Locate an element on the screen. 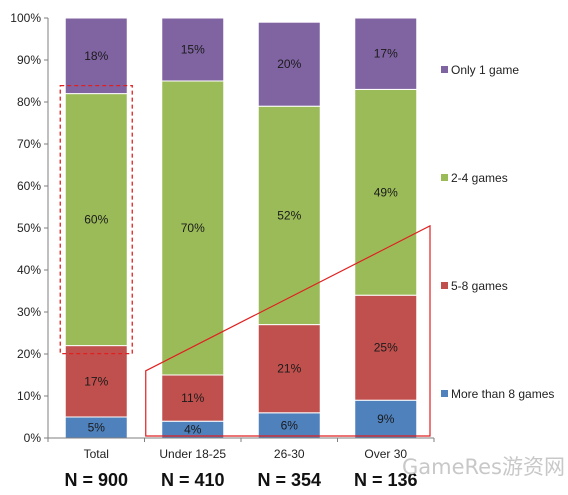 The width and height of the screenshot is (568, 495). data-label: 18% is located at coordinates (96, 56).